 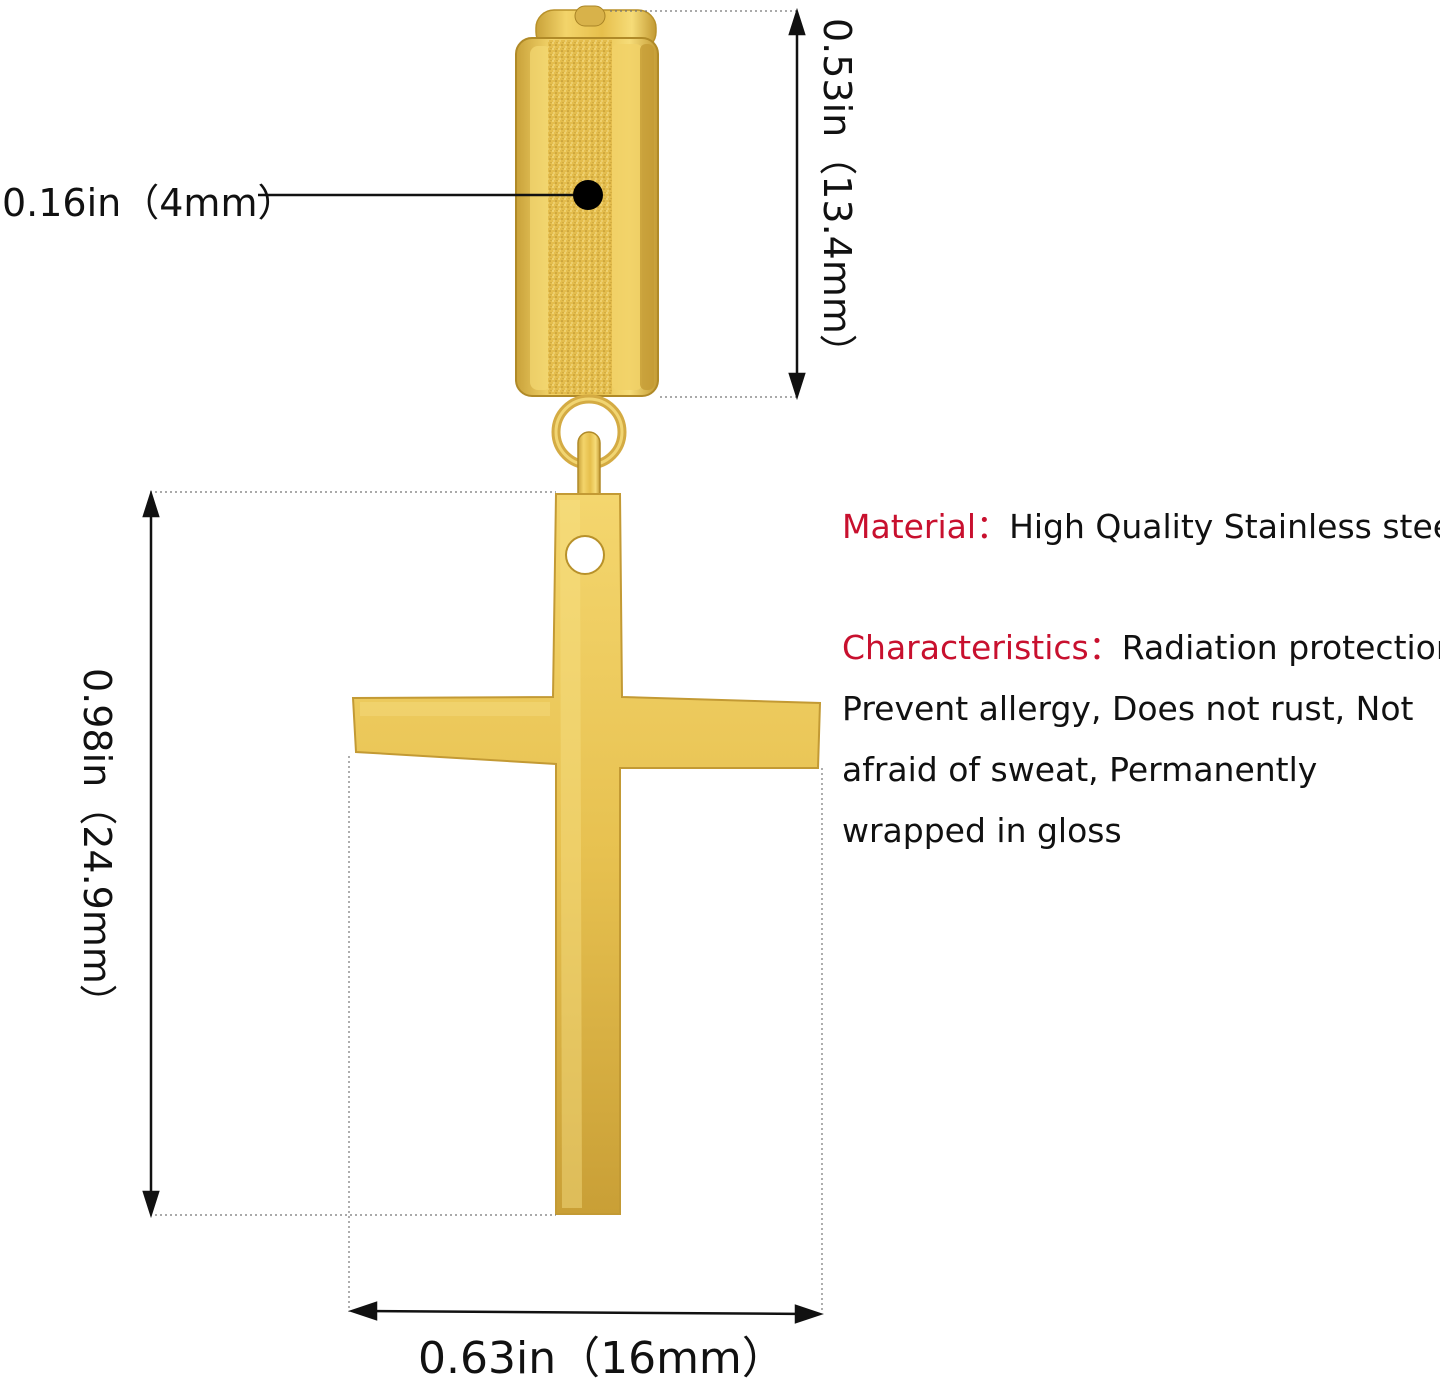 I want to click on characteristics-line: afraid of sweat, Permanently, so click(x=1080, y=769).